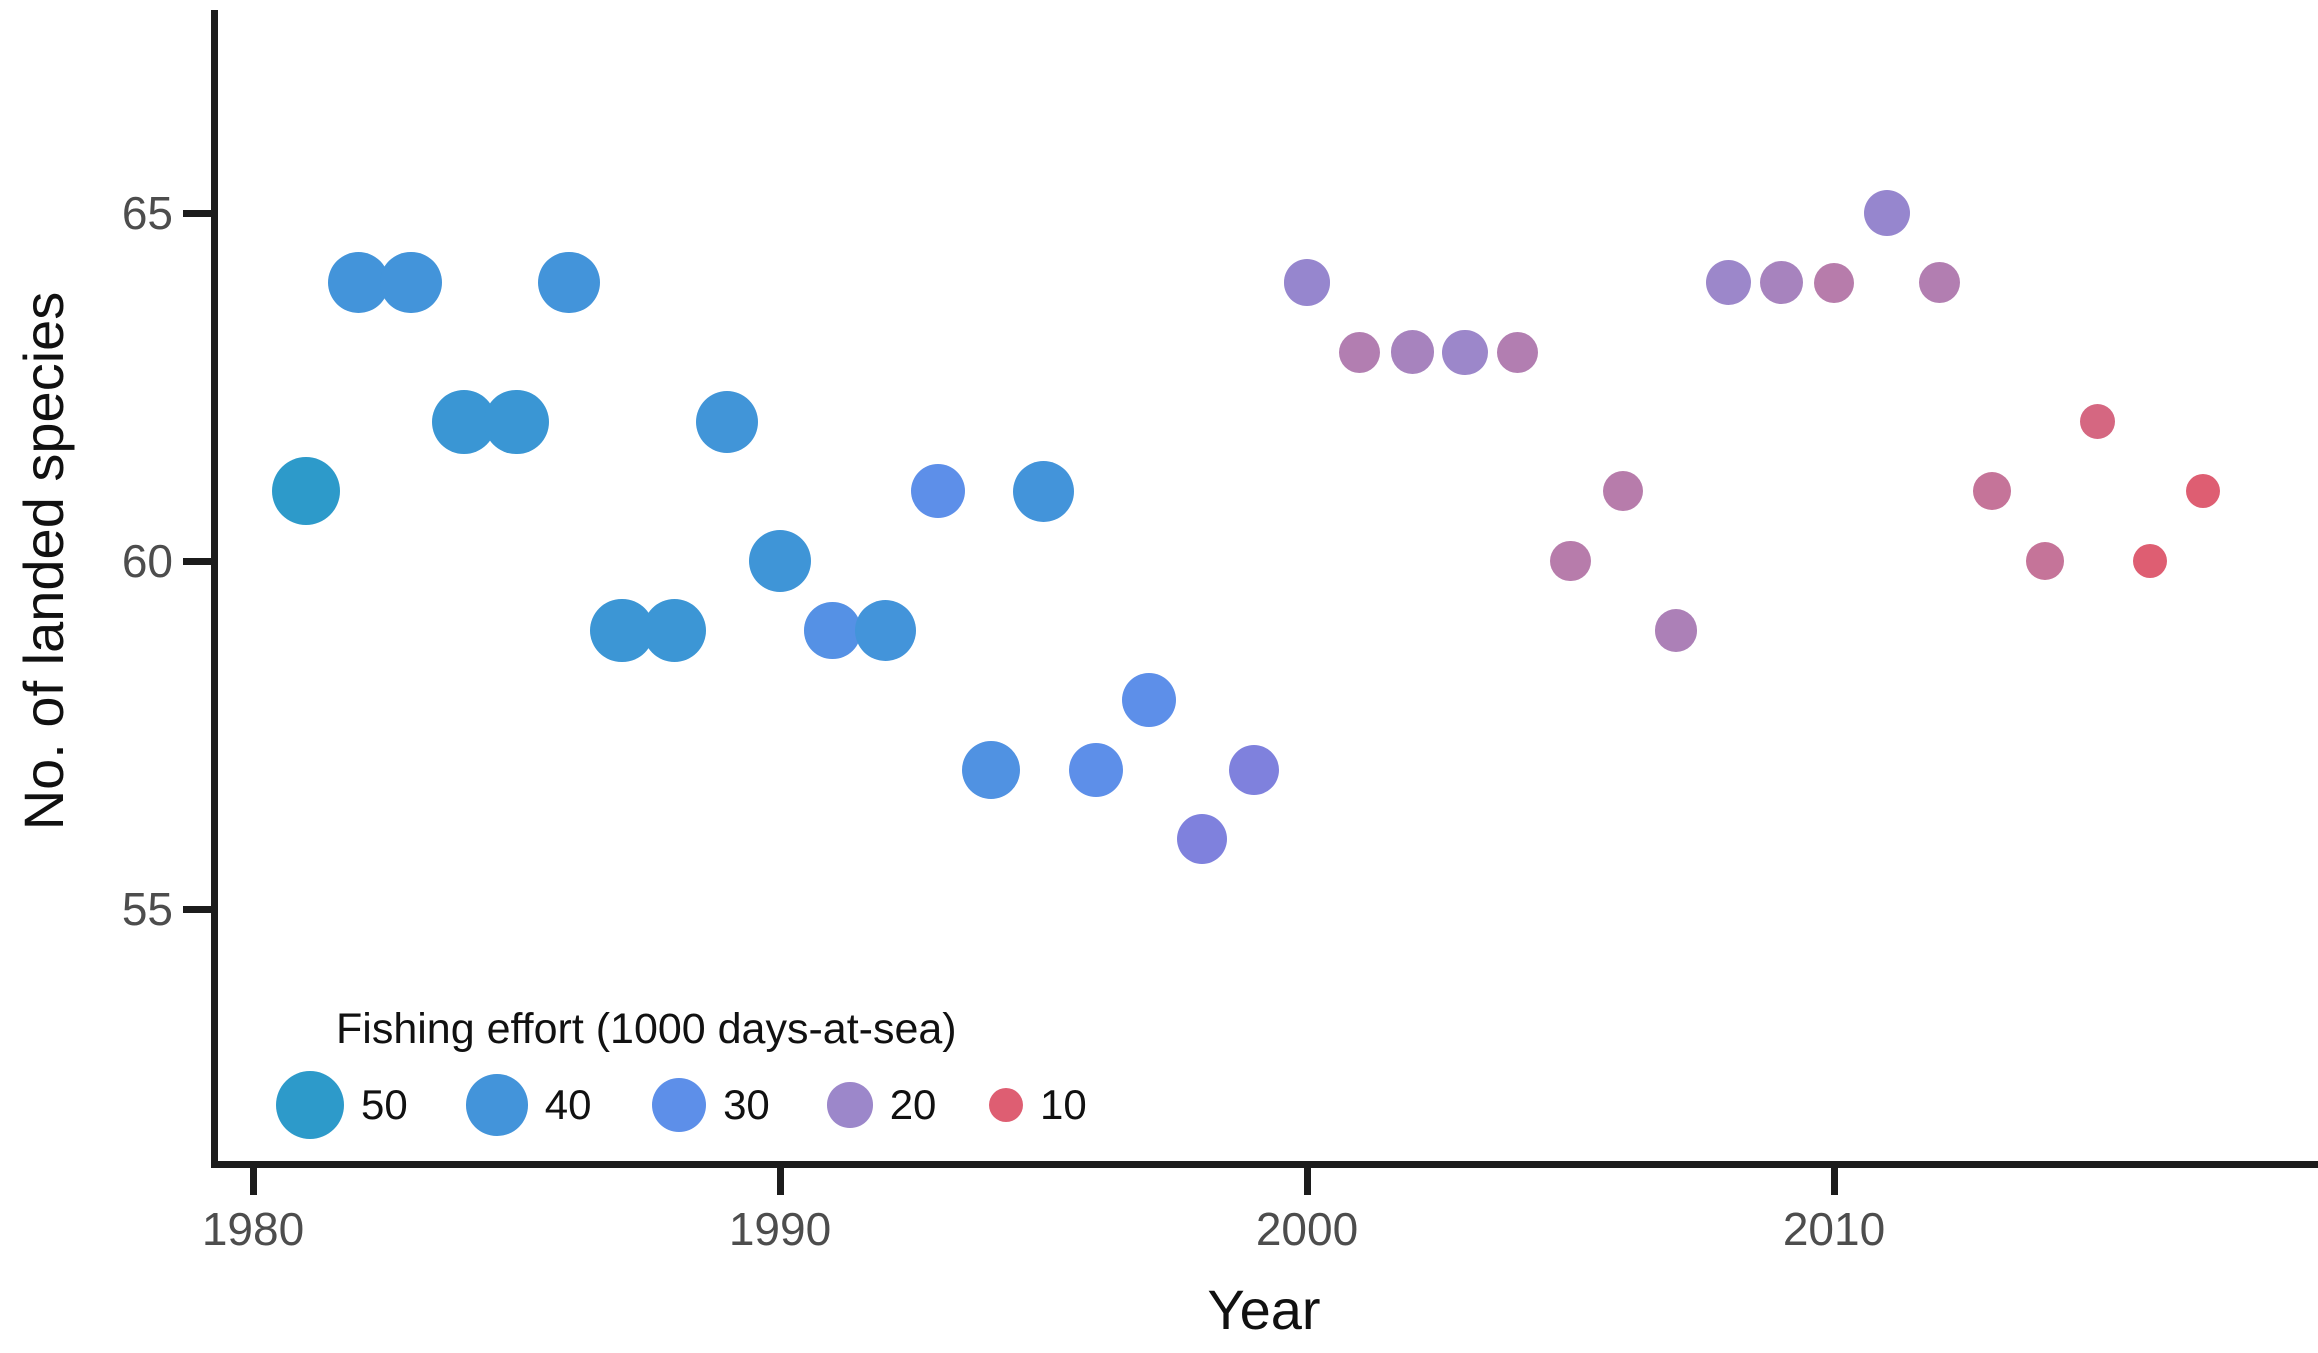 This screenshot has height=1353, width=2318. Describe the element at coordinates (214, 589) in the screenshot. I see `y-axis-line` at that location.